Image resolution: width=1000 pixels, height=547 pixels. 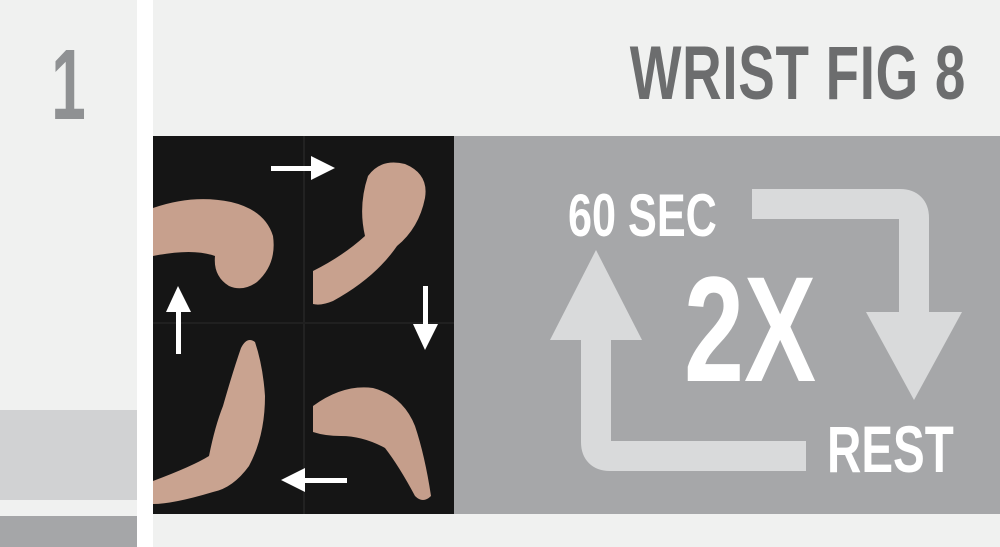 What do you see at coordinates (178, 320) in the screenshot?
I see `arrow-up-icon` at bounding box center [178, 320].